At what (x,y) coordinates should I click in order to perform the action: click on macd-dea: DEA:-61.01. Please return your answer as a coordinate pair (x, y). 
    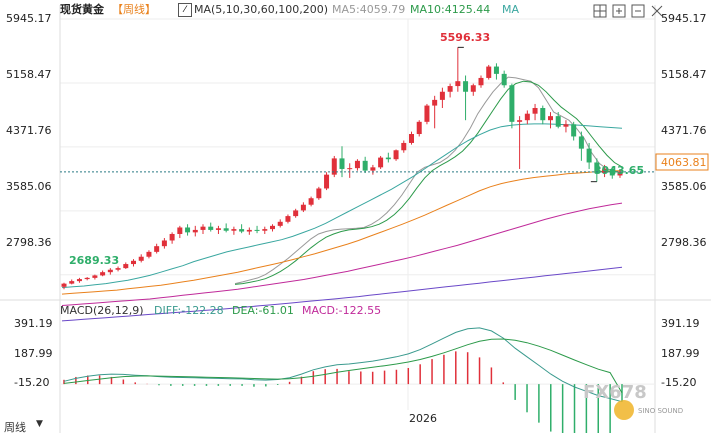
    Looking at the image, I should click on (263, 310).